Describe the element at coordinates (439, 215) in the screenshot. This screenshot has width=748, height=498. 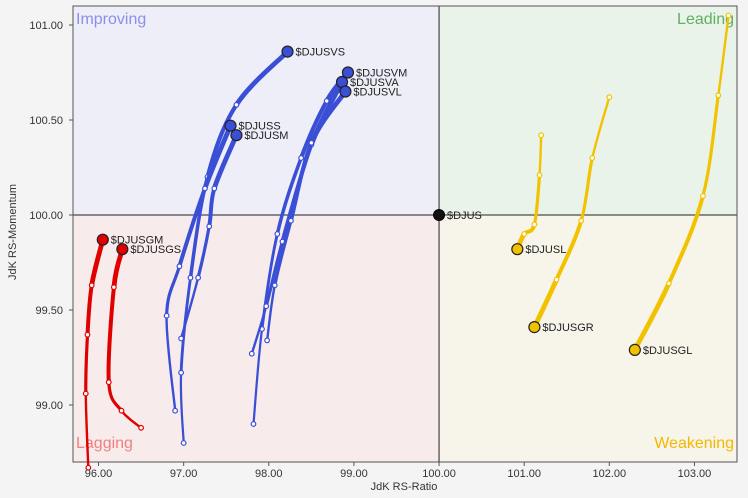
I see `benchmark-point` at that location.